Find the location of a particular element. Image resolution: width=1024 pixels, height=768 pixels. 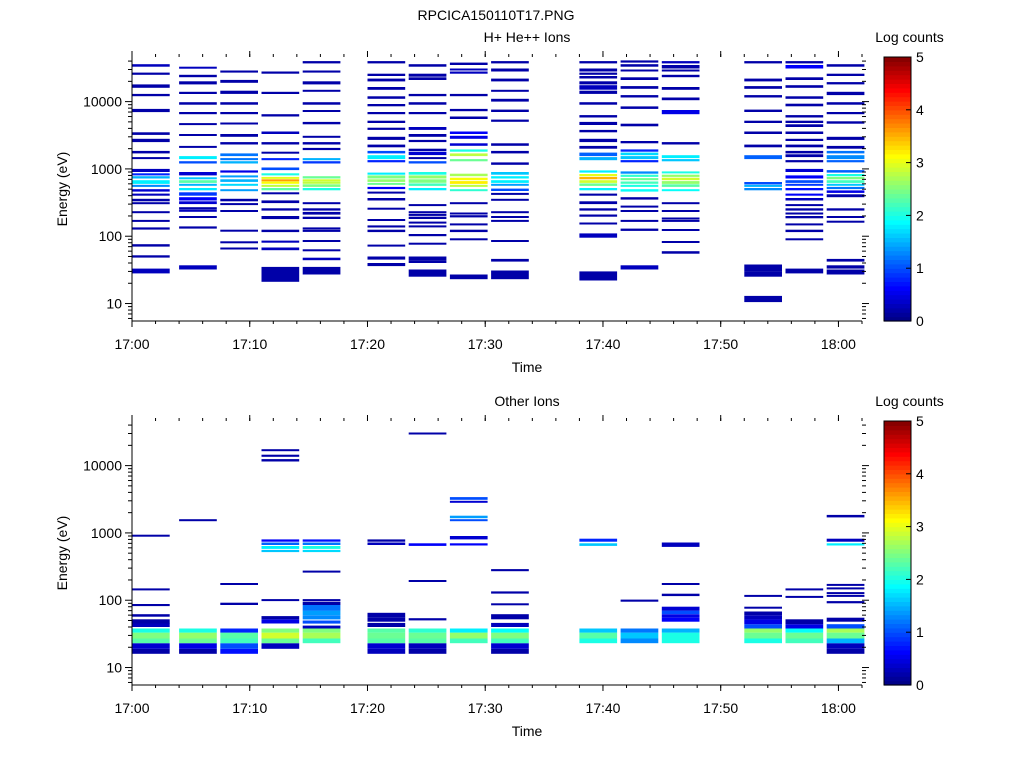

x-tick-label: 17:10 is located at coordinates (249, 708).